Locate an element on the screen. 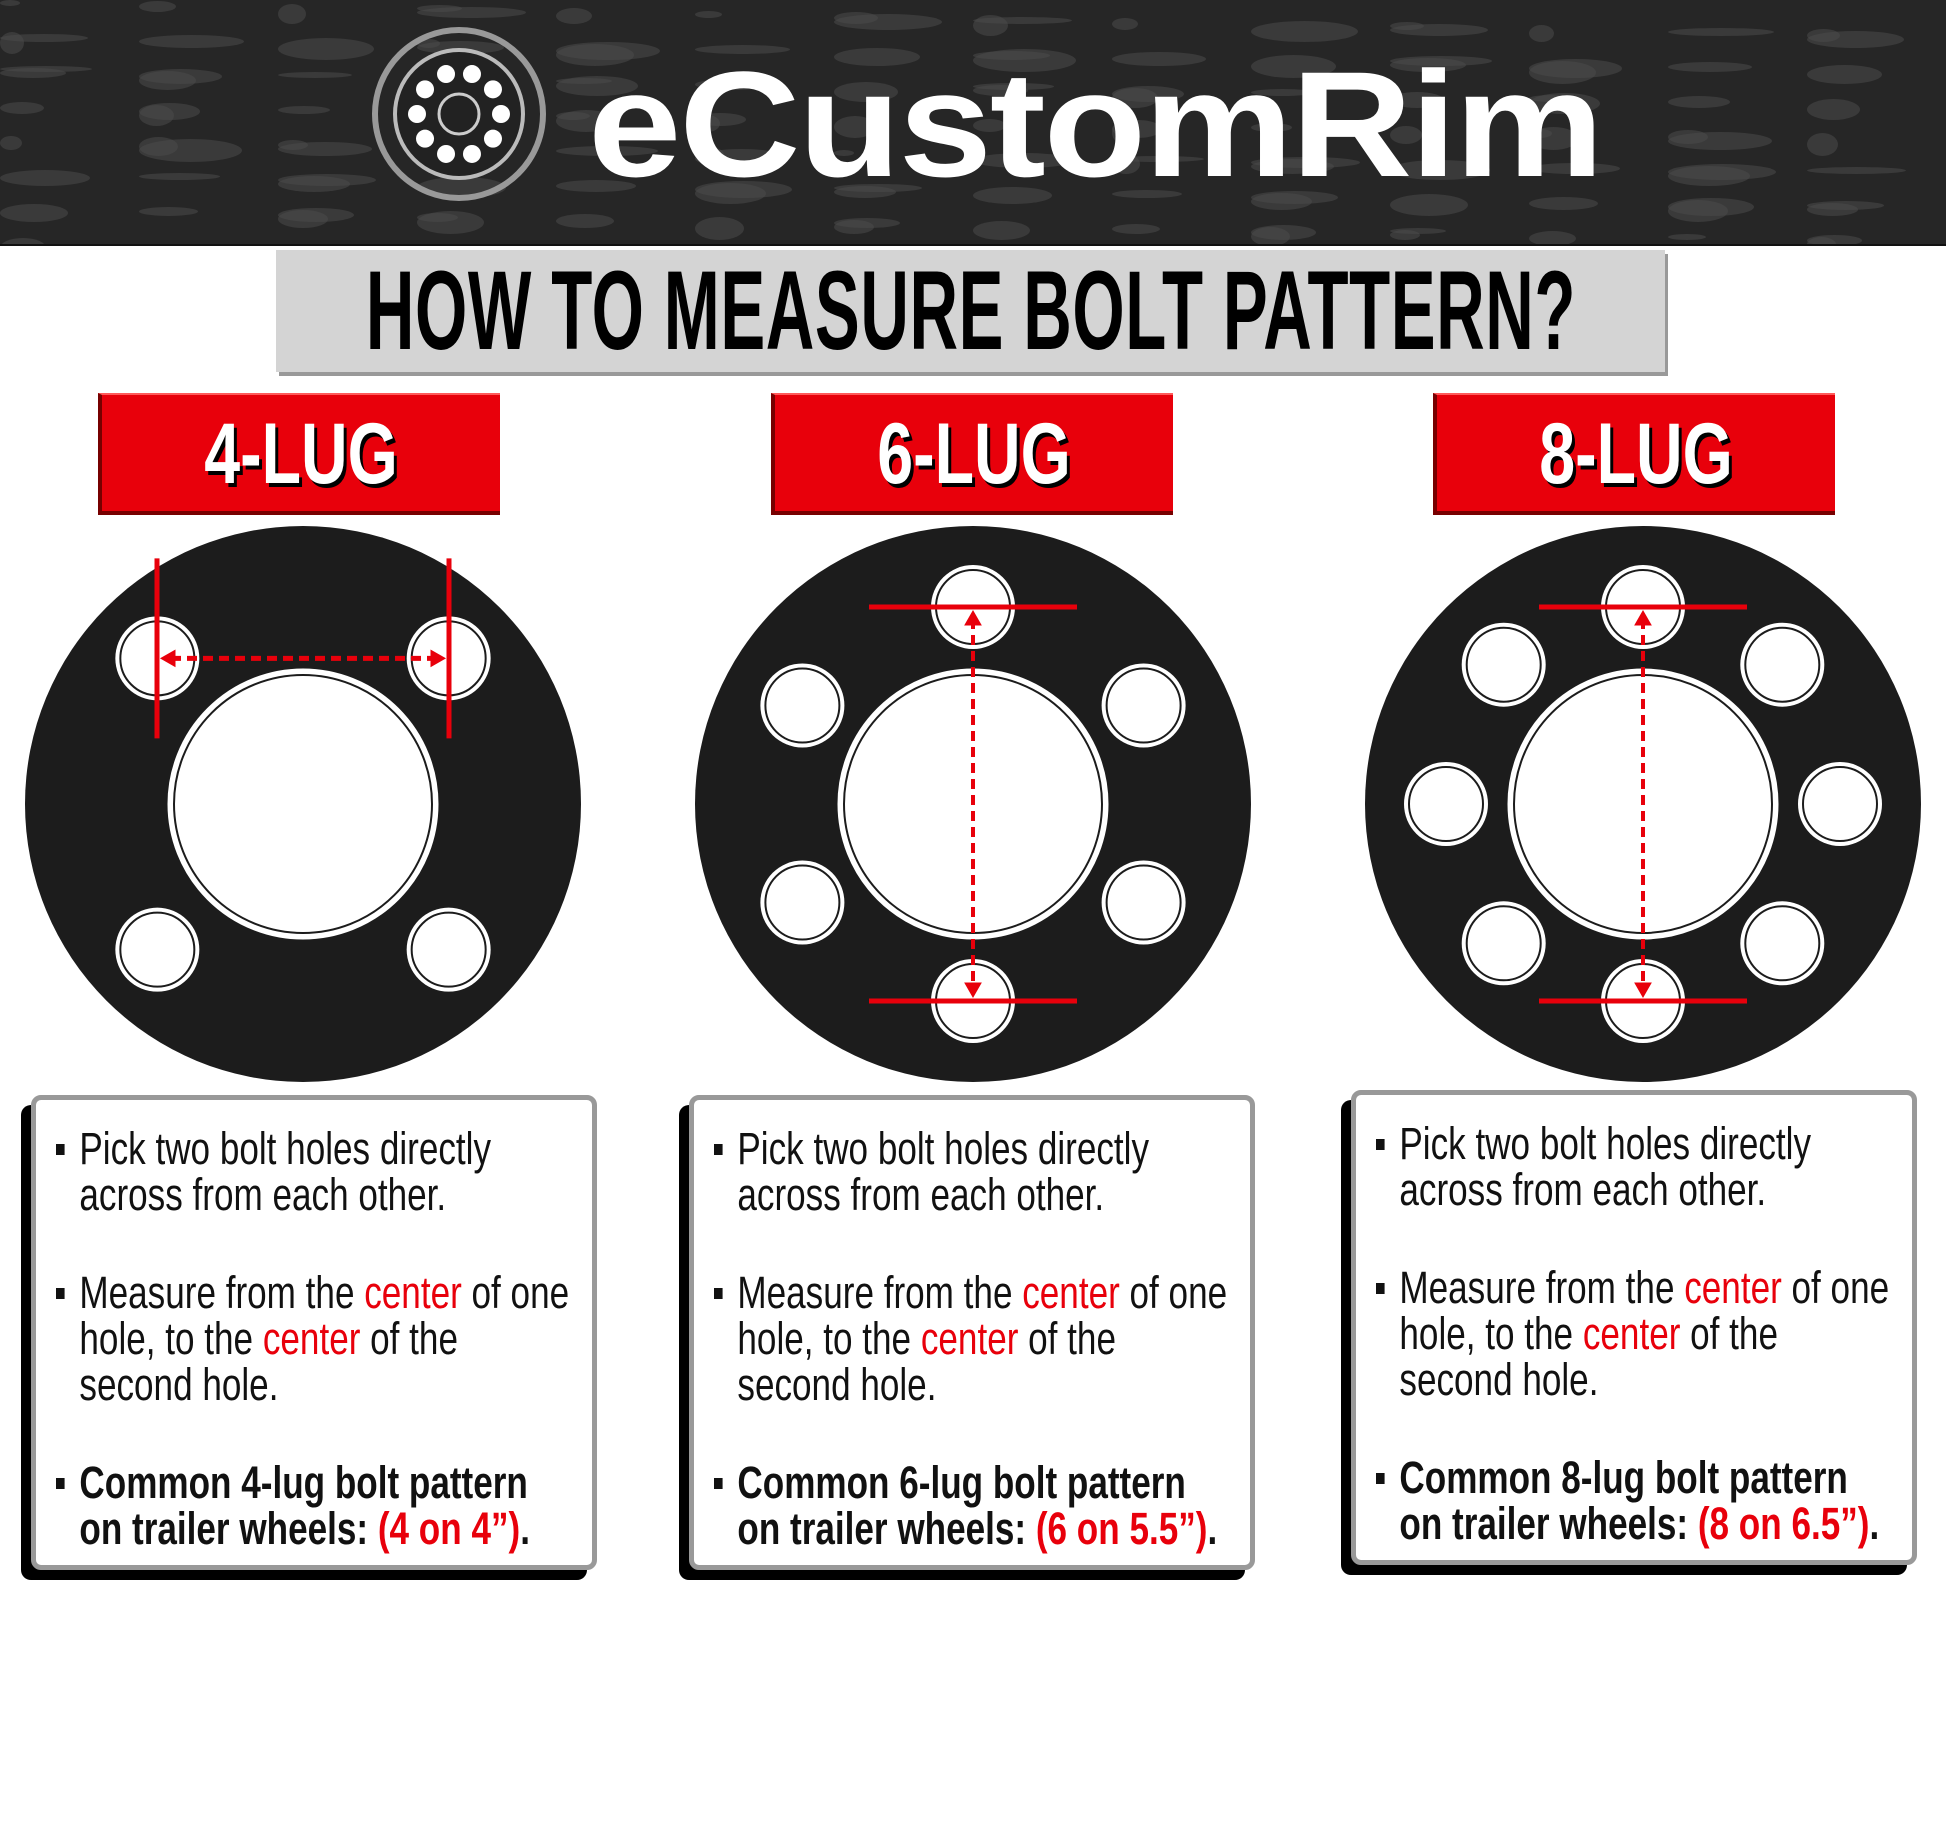 The width and height of the screenshot is (1946, 1839). page-title: HOW TO MEASURE BOLT PATTERN? is located at coordinates (970, 310).